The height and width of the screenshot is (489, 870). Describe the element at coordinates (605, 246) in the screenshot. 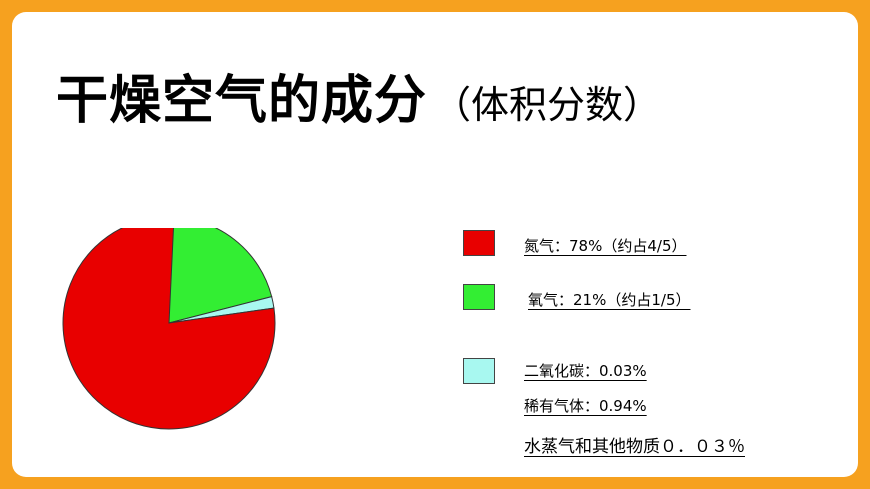

I see `legend-label-nitrogen: 氮气：78%（约占4/5）` at that location.